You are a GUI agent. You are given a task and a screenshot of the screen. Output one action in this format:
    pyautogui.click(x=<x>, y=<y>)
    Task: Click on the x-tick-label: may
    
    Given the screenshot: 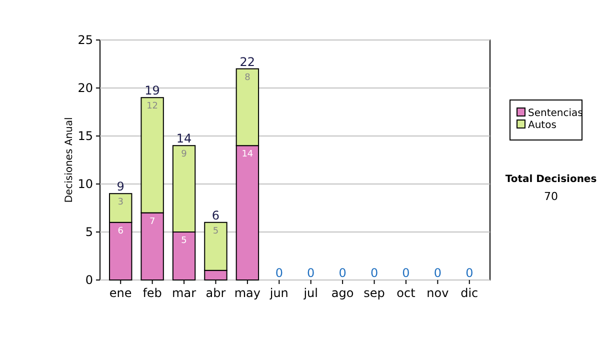 What is the action you would take?
    pyautogui.click(x=247, y=293)
    